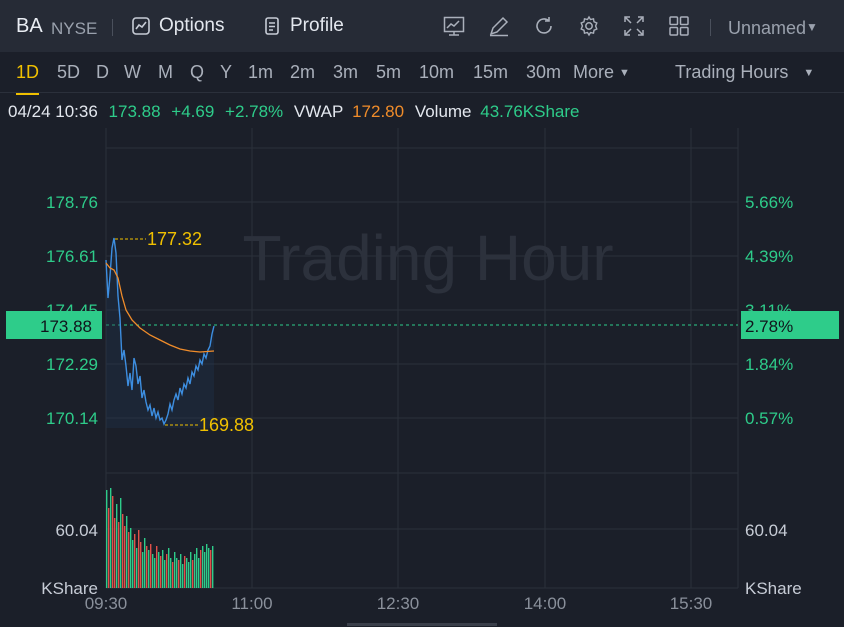 This screenshot has height=627, width=844. Describe the element at coordinates (72, 202) in the screenshot. I see `price-tick: 178.76` at that location.